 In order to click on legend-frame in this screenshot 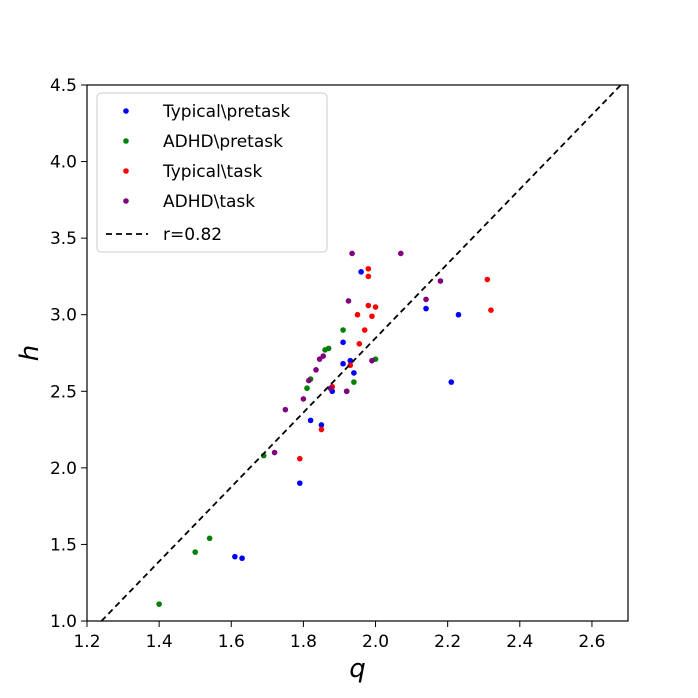, I will do `click(212, 172)`.